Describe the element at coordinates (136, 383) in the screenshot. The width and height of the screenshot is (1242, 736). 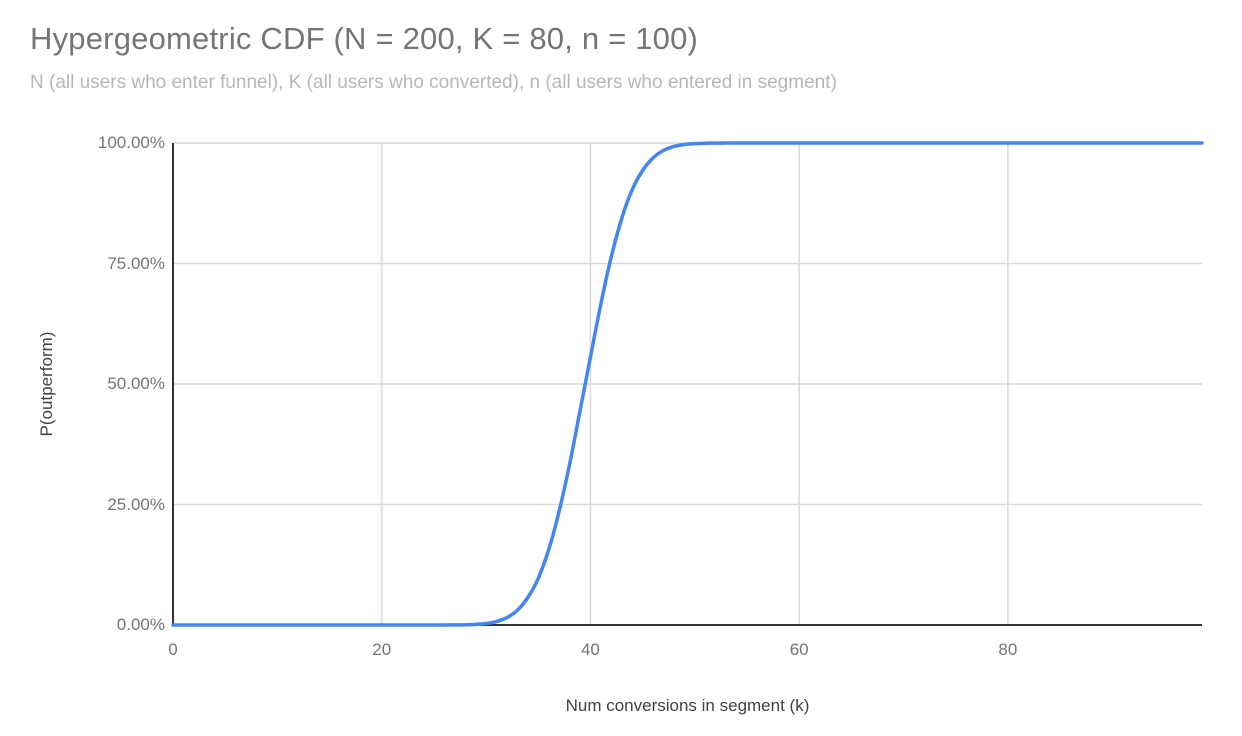
I see `y-tick-label: 50.00%` at that location.